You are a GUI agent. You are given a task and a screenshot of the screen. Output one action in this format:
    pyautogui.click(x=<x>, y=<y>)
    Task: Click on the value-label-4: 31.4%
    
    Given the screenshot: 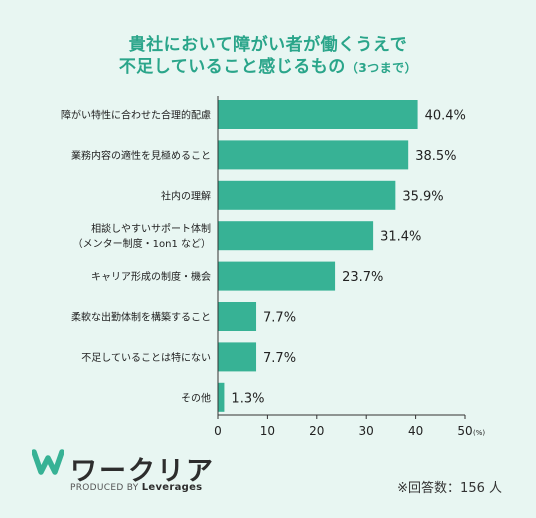 What is the action you would take?
    pyautogui.click(x=400, y=237)
    